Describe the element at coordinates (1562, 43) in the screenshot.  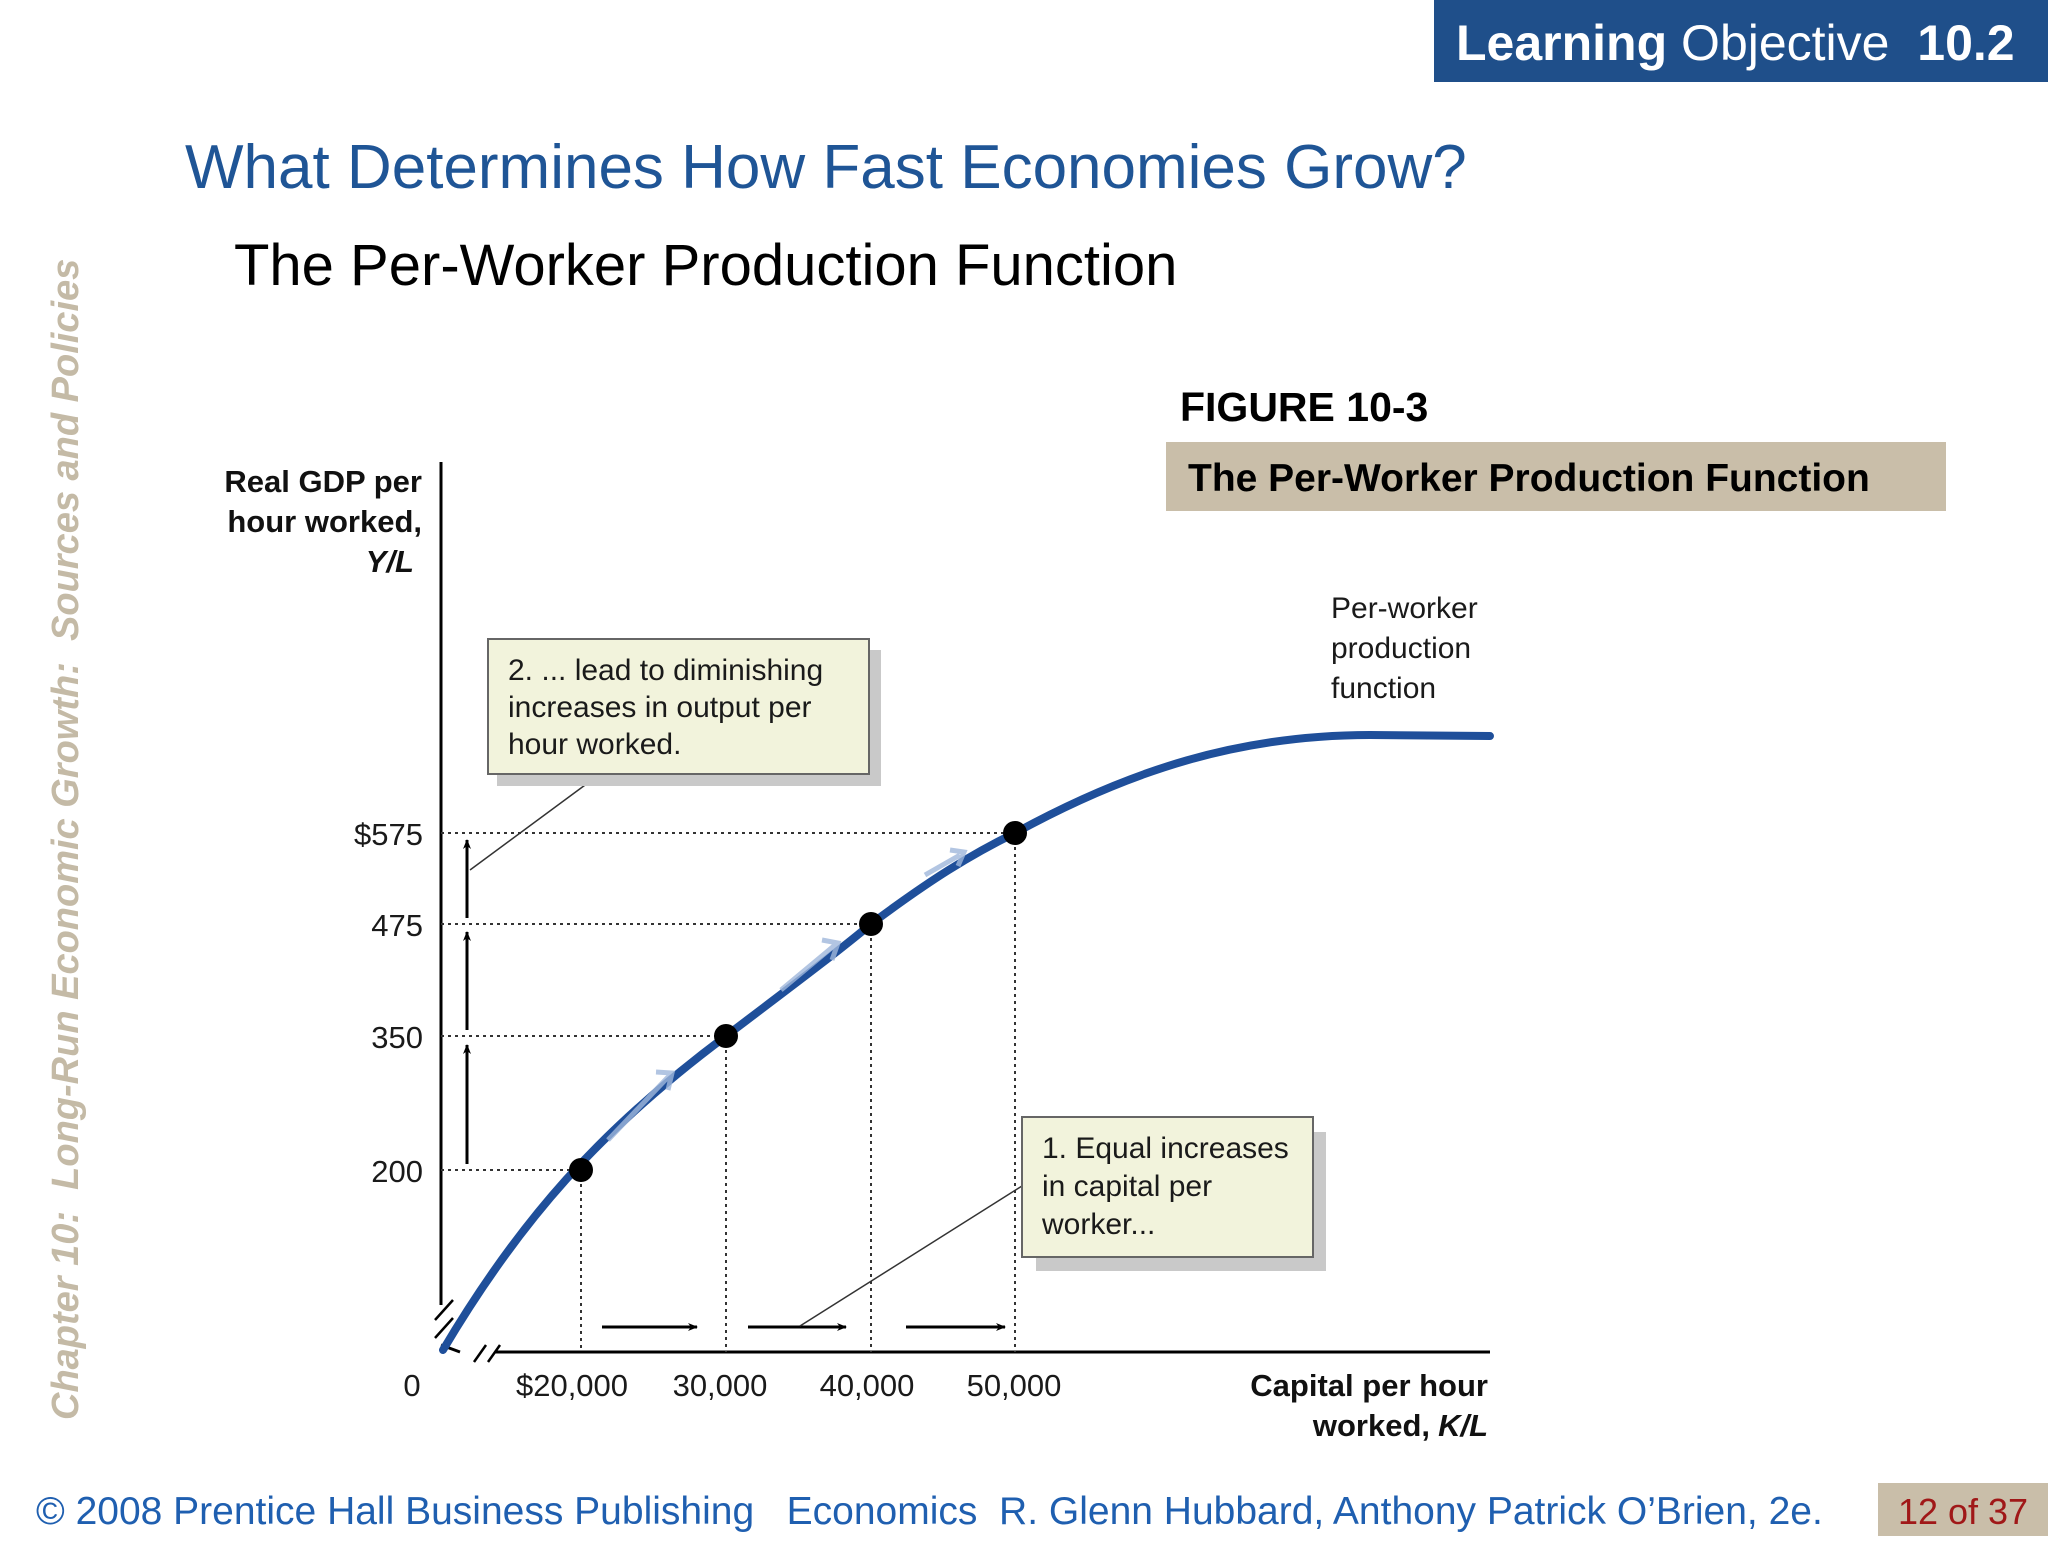
I see `lo-bold: Learning` at that location.